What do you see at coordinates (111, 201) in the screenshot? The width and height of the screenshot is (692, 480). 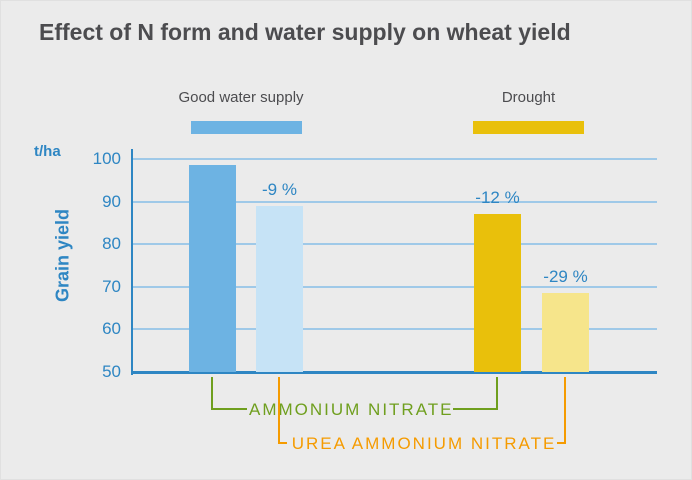 I see `y-tick-label: 90` at bounding box center [111, 201].